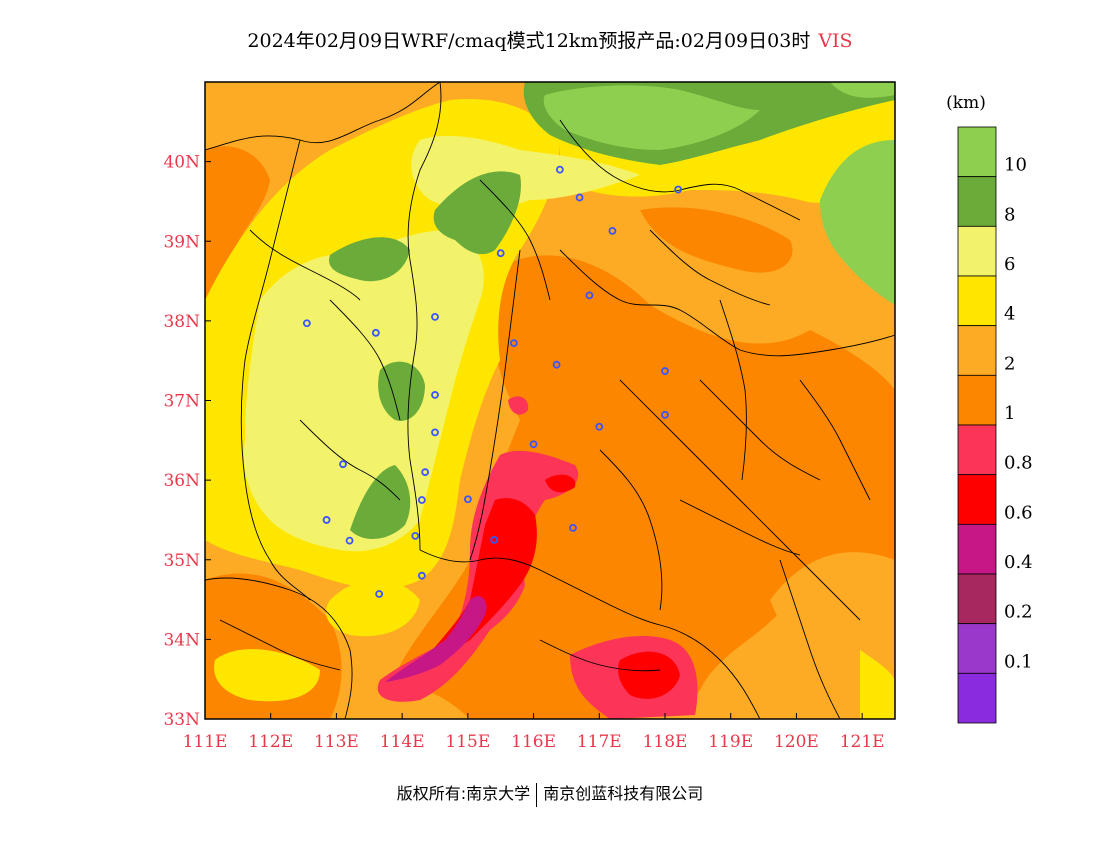 The height and width of the screenshot is (850, 1100). I want to click on colorbar-label: 1, so click(1009, 413).